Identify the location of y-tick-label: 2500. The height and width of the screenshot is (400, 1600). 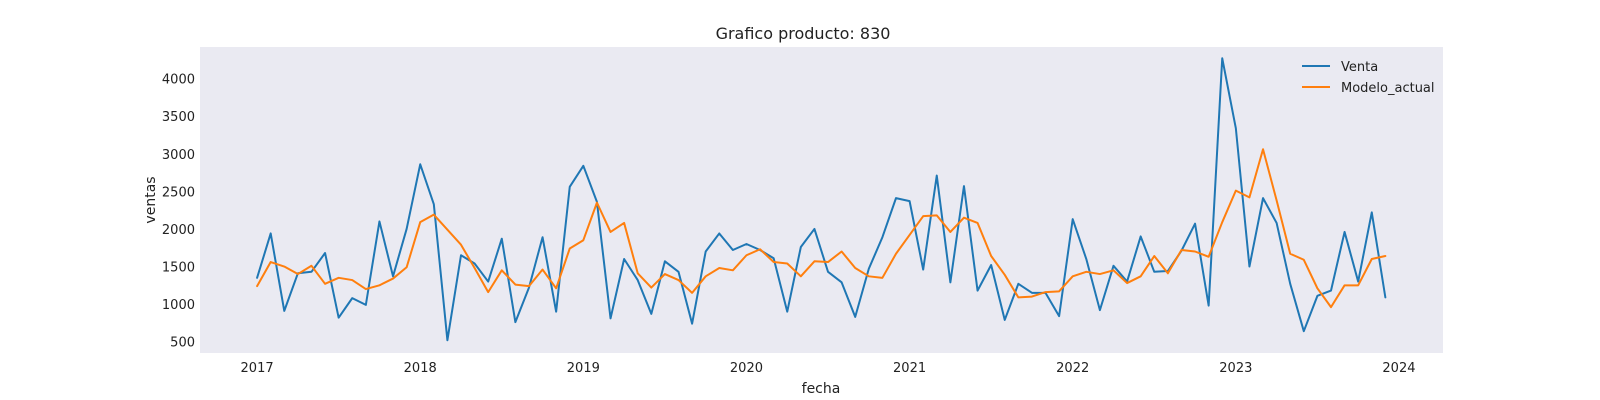
(178, 192).